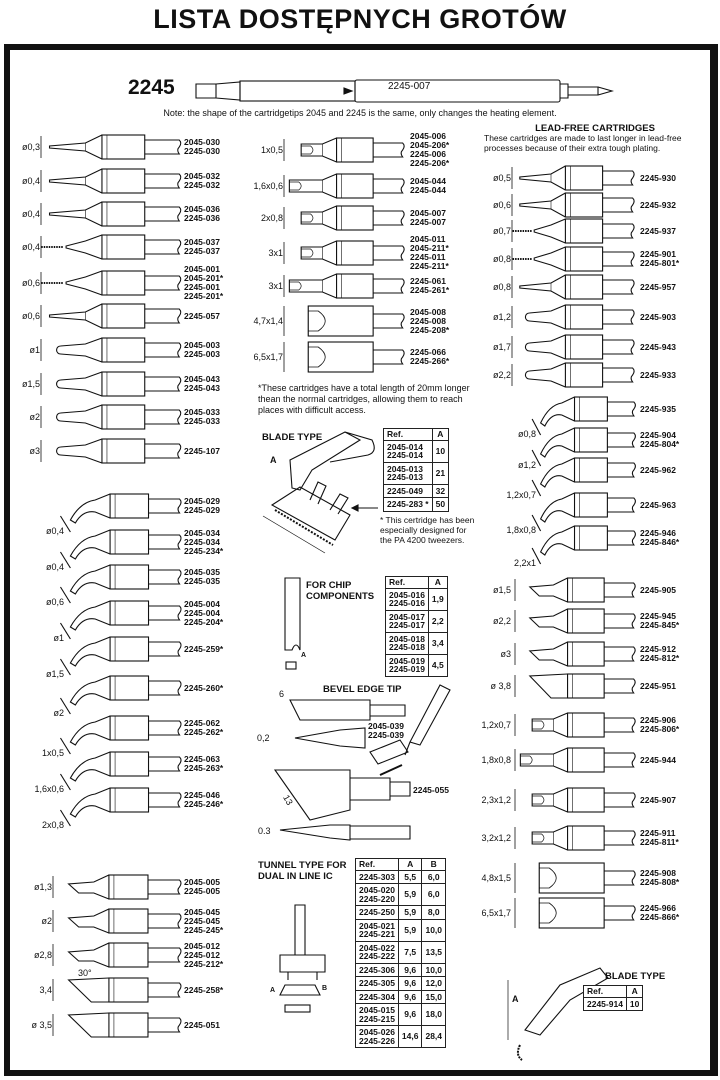  I want to click on part-number: 2245-951, so click(658, 685).